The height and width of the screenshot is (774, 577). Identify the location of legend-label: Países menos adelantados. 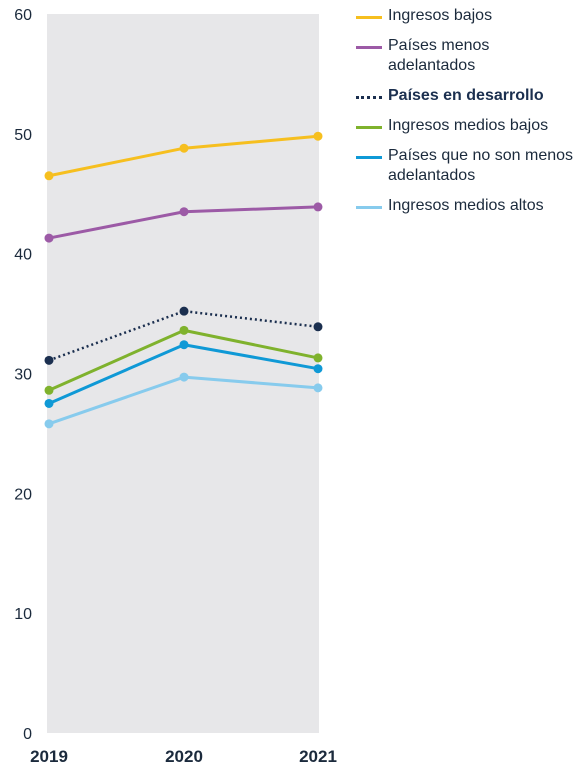
(439, 55).